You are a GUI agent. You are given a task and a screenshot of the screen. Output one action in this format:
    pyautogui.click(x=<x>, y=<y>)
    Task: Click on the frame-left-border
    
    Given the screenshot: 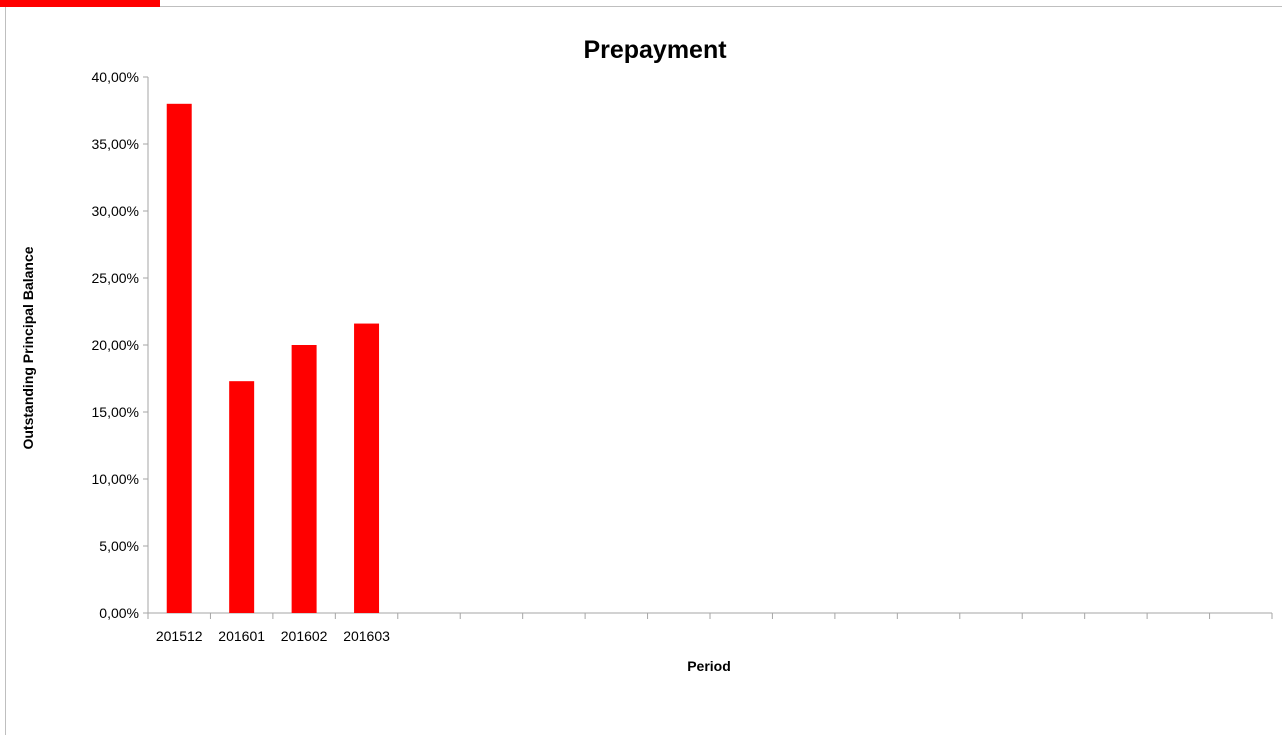 What is the action you would take?
    pyautogui.click(x=5, y=371)
    